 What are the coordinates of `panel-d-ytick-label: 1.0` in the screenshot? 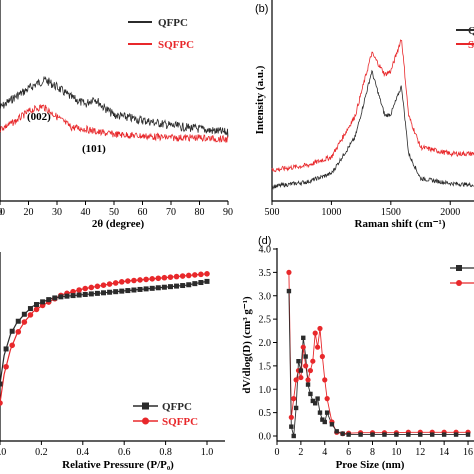 It's located at (265, 390).